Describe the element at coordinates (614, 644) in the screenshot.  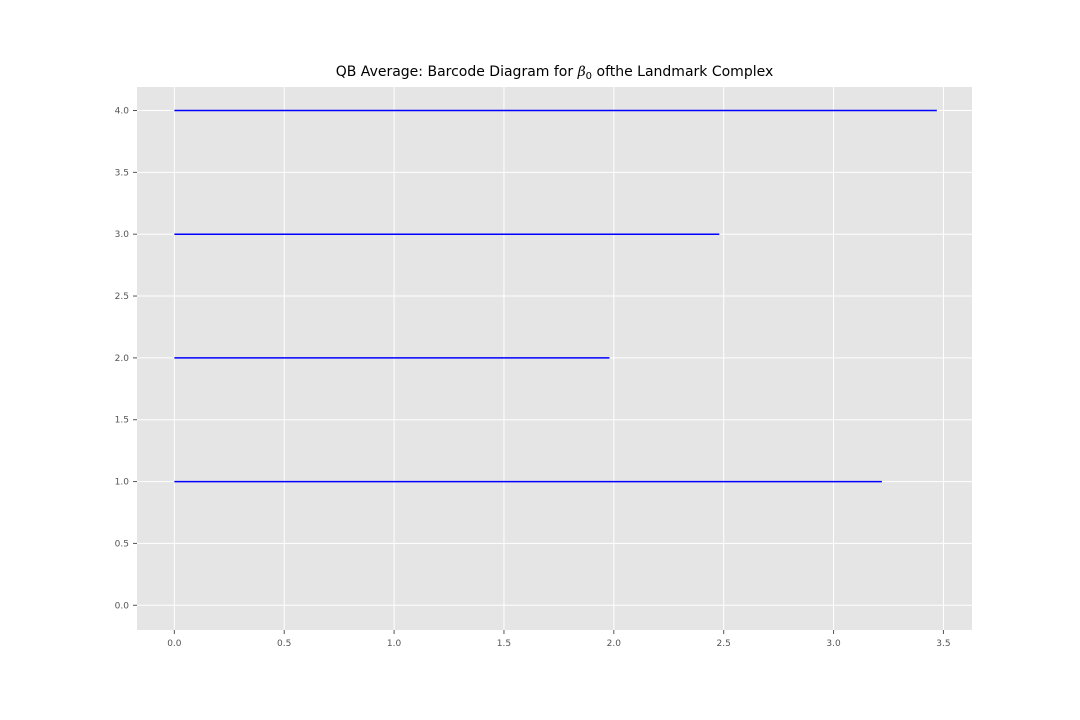
I see `x-tick-label: 2.0` at that location.